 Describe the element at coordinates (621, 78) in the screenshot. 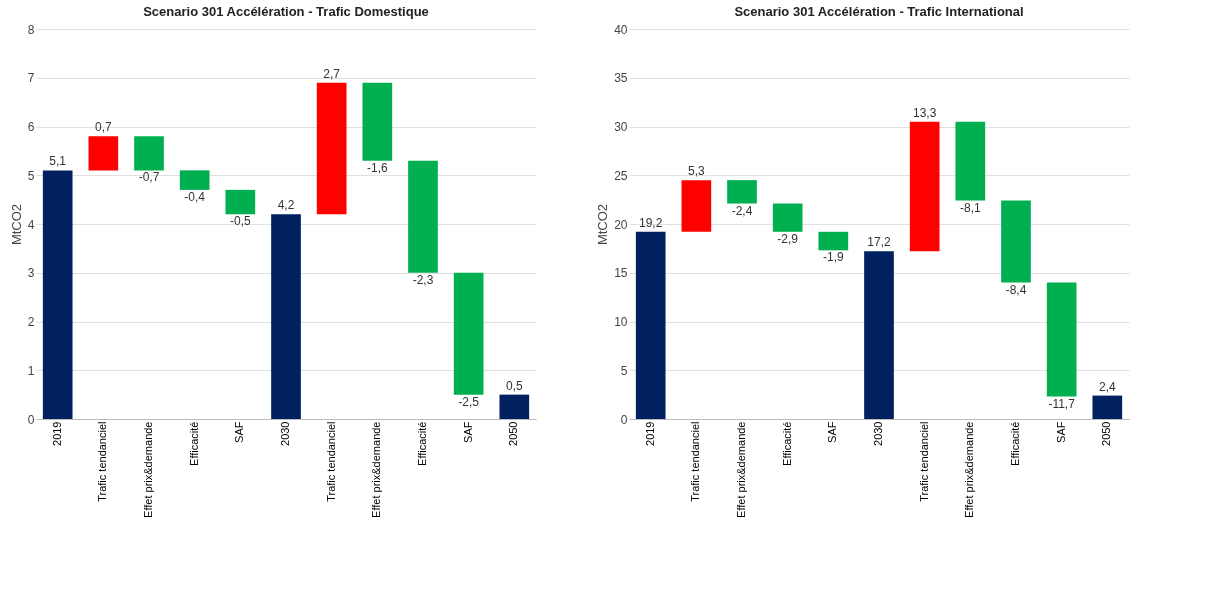

I see `y-tick-label: 35` at that location.